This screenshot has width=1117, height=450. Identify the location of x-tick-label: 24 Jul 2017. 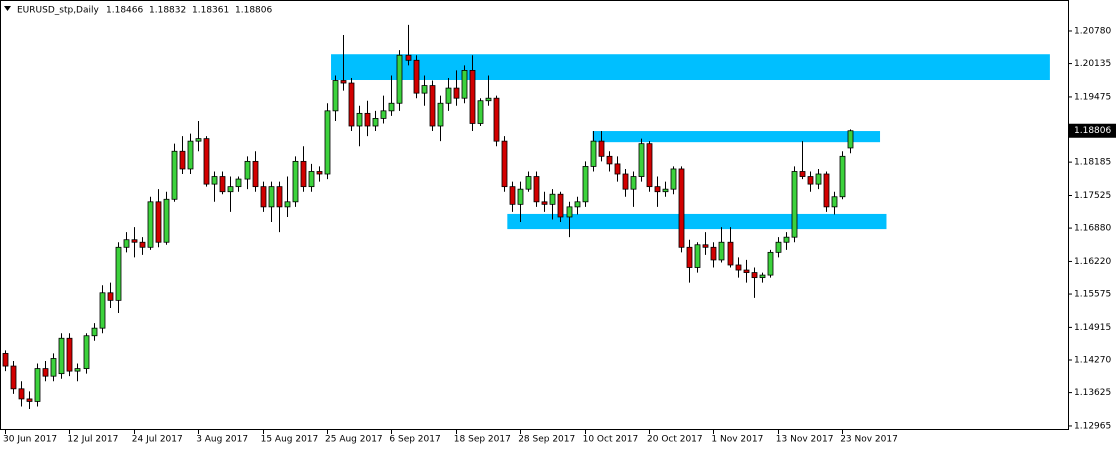
(157, 440).